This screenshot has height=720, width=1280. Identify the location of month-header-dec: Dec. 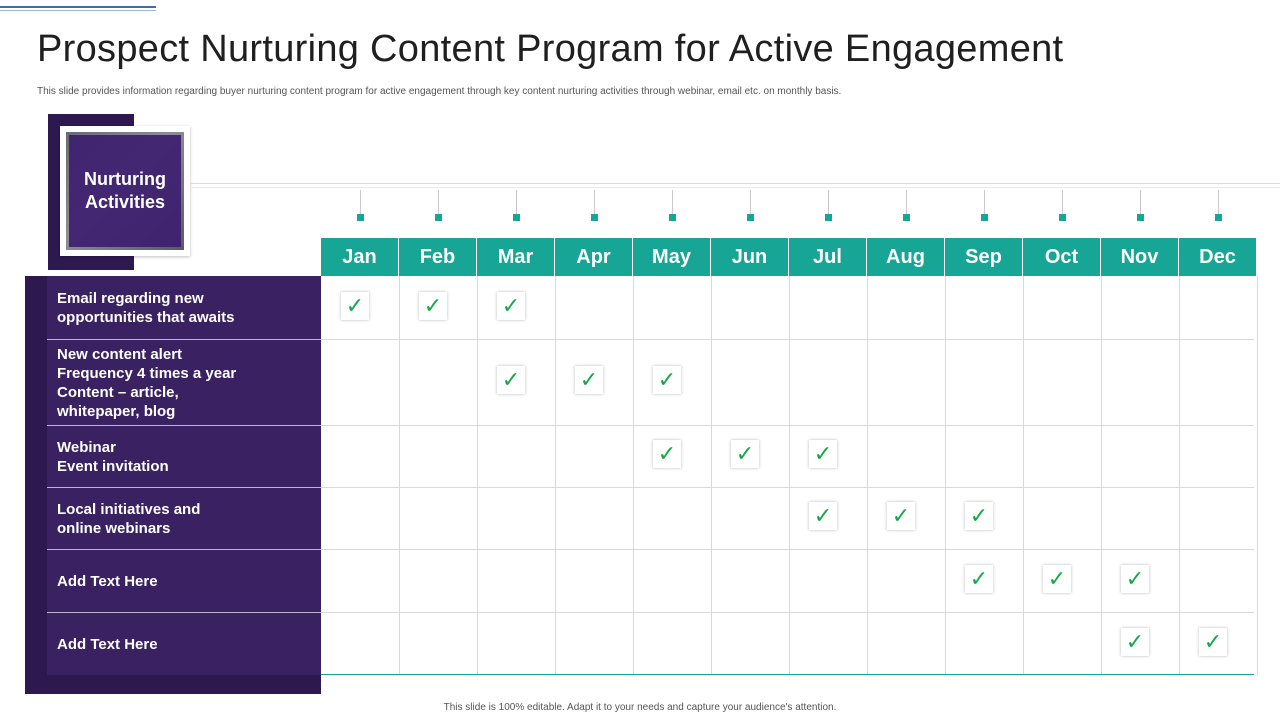
(1218, 257).